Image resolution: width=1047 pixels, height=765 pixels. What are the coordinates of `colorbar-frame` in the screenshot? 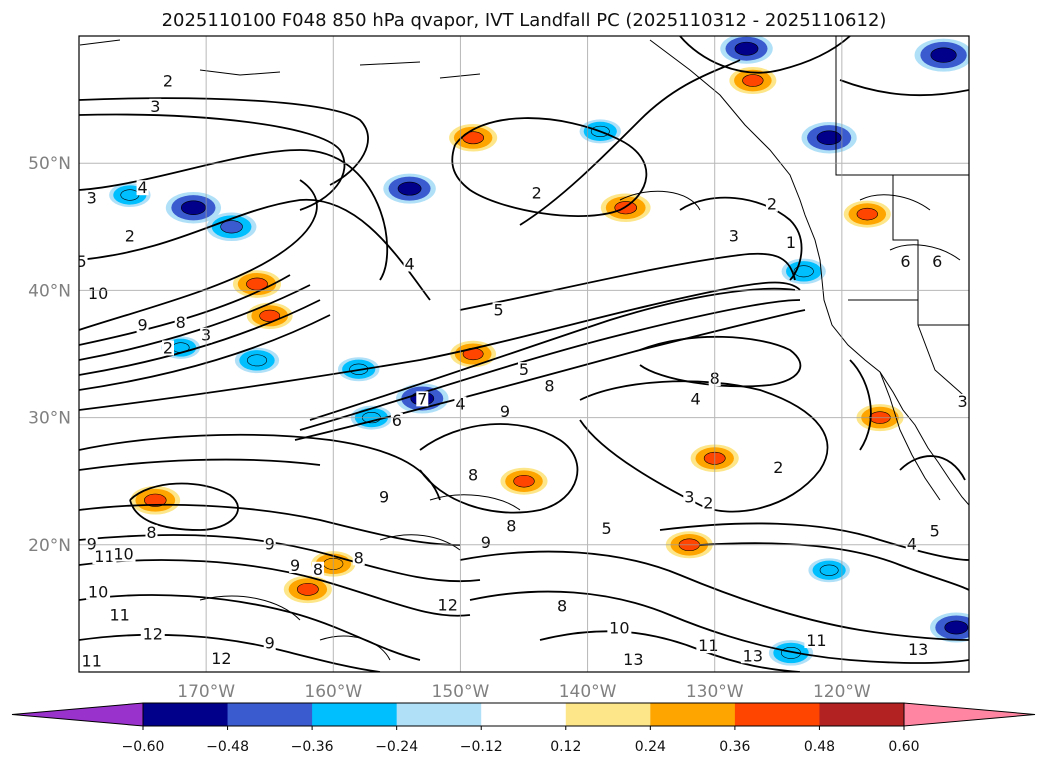 It's located at (523, 714).